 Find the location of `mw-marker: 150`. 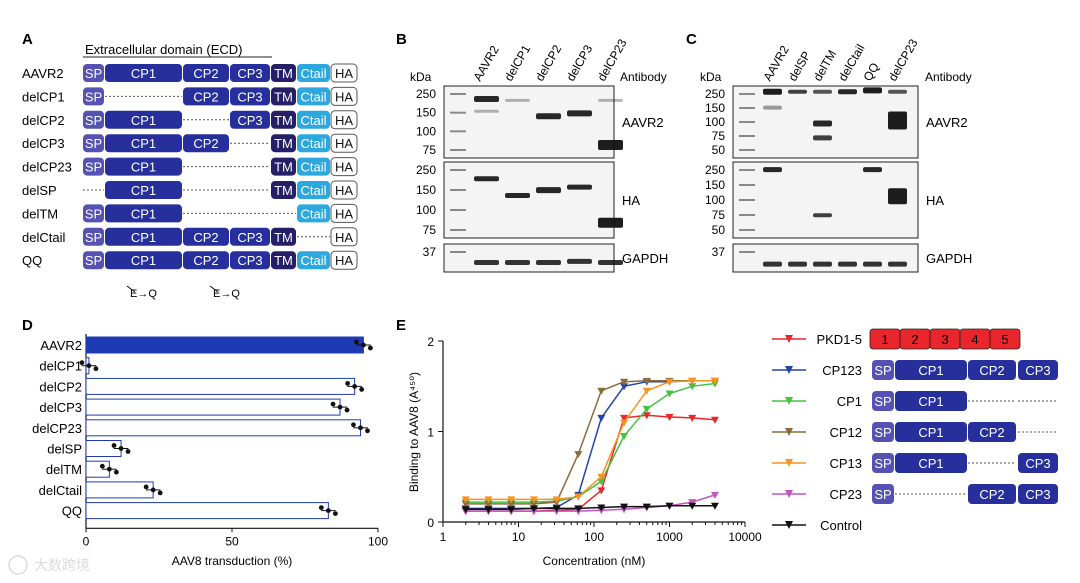

mw-marker: 150 is located at coordinates (426, 190).